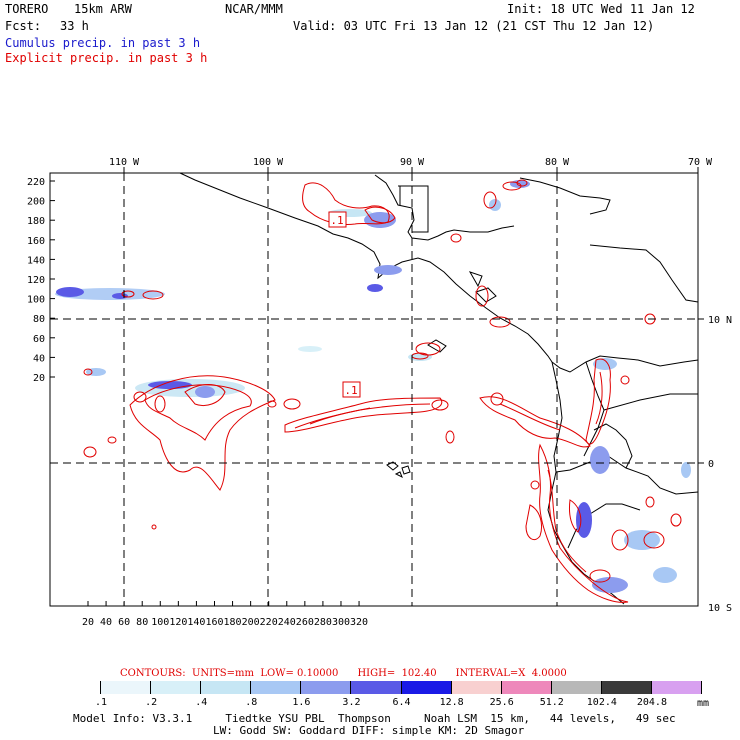  I want to click on y-tick-label: 220, so click(36, 182).